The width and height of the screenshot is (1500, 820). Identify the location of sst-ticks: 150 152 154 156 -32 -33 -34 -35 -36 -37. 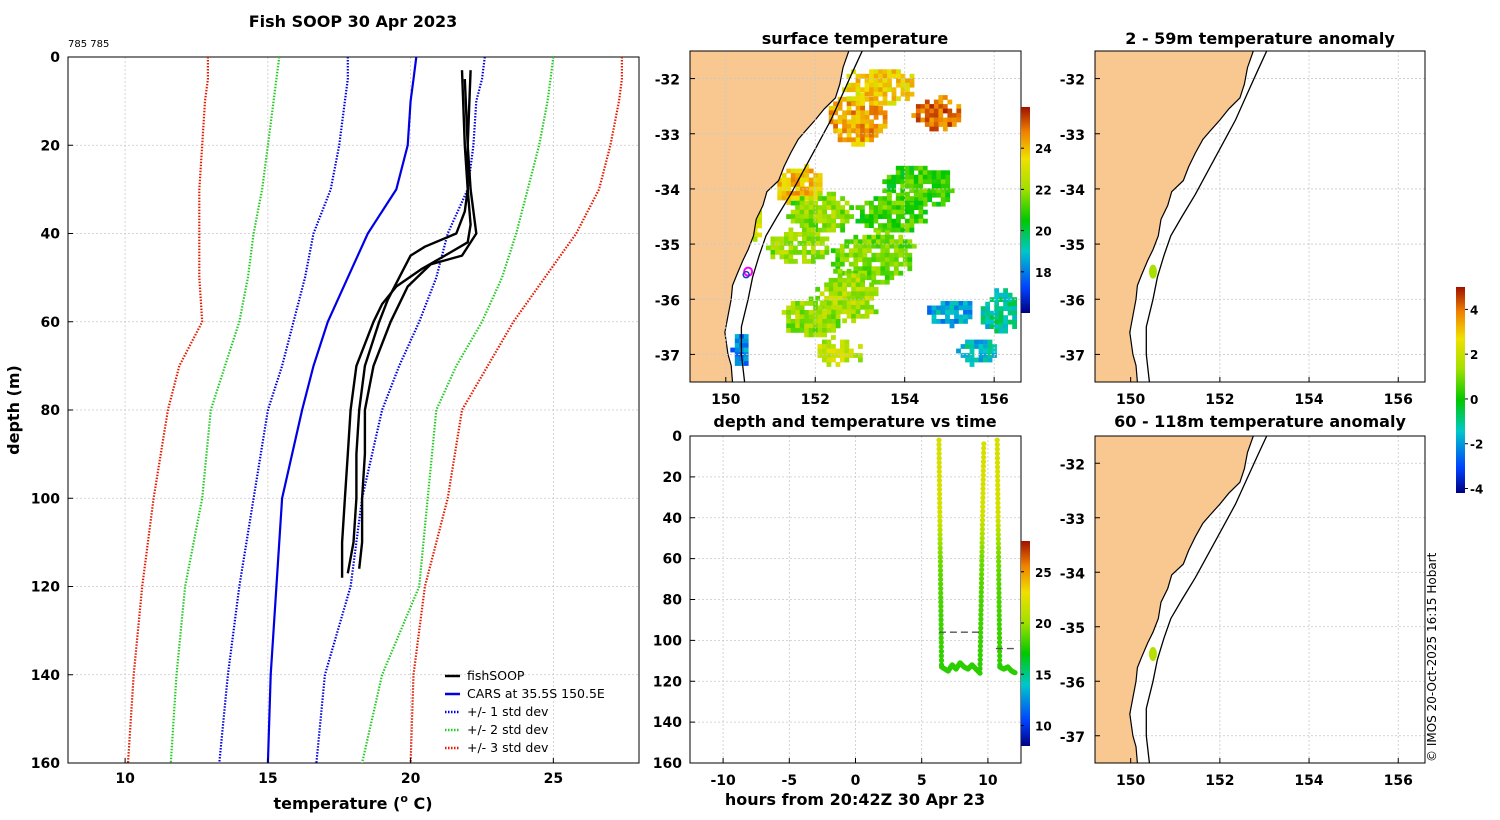
(832, 240).